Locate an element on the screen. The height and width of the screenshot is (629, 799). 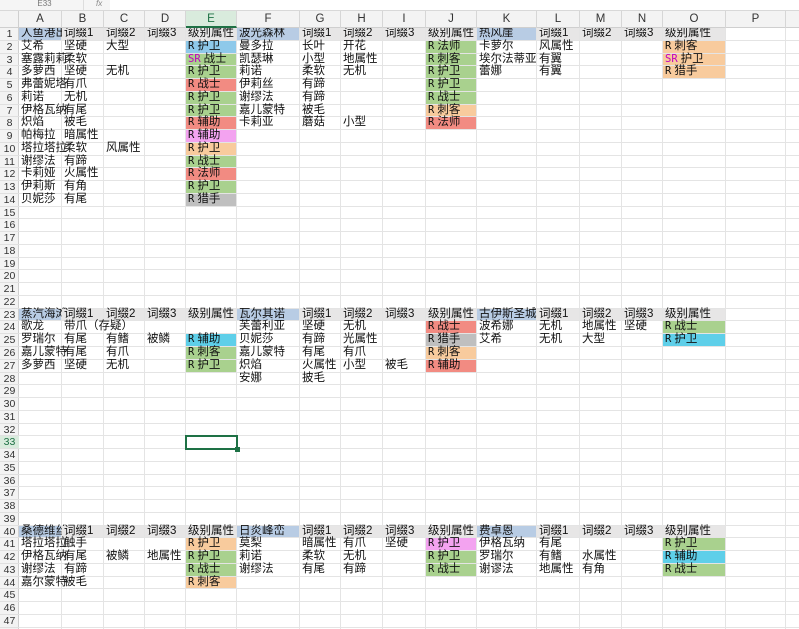
column-header-a: A is located at coordinates (40, 19).